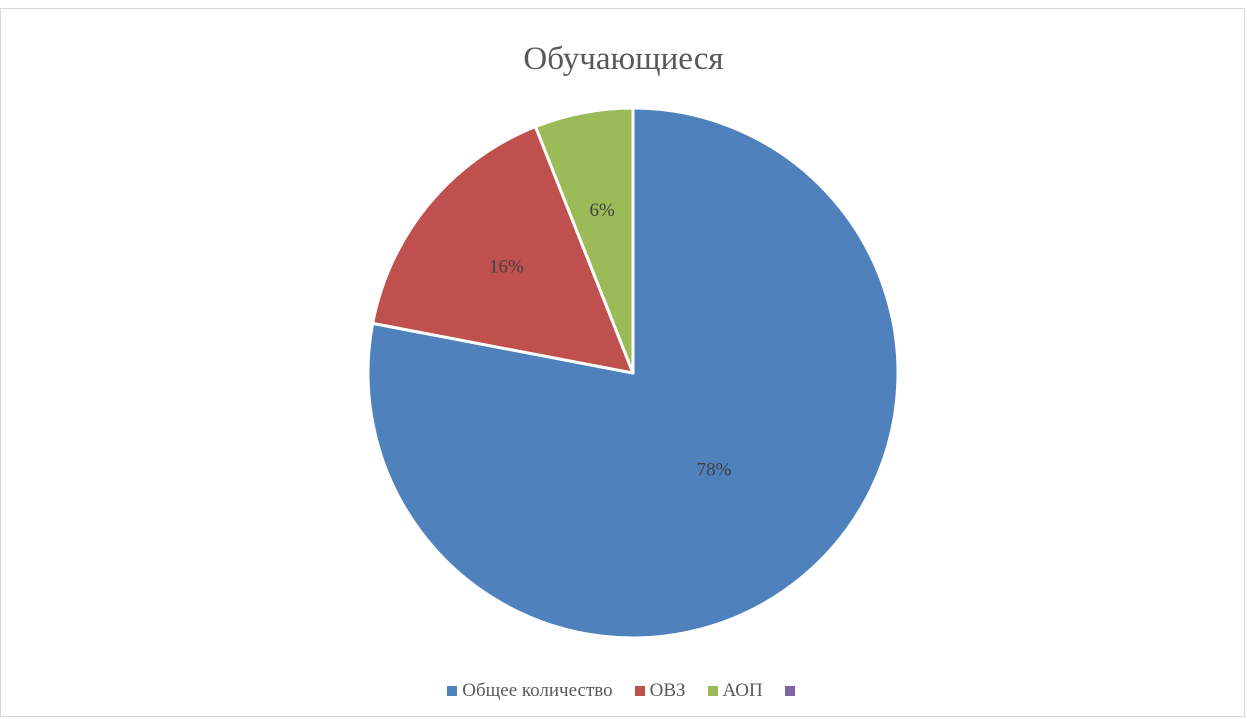  What do you see at coordinates (742, 690) in the screenshot?
I see `legend-label-3: АОП` at bounding box center [742, 690].